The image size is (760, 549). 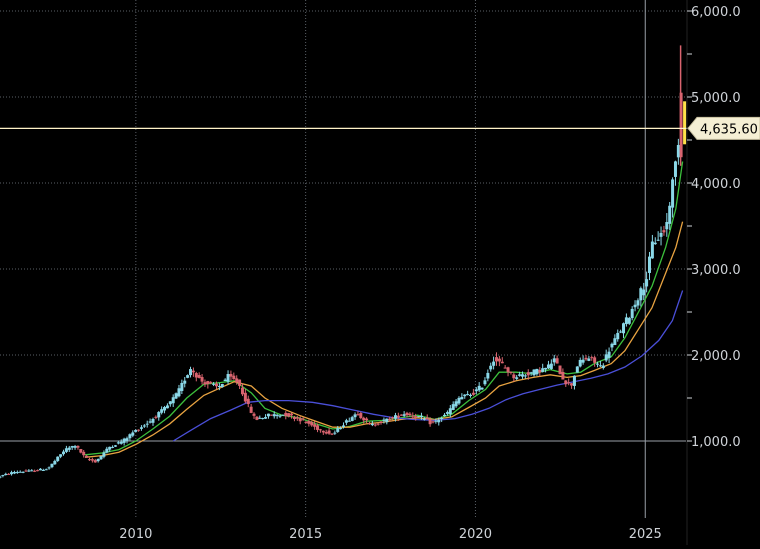 I want to click on current-price-tag, so click(x=723, y=128).